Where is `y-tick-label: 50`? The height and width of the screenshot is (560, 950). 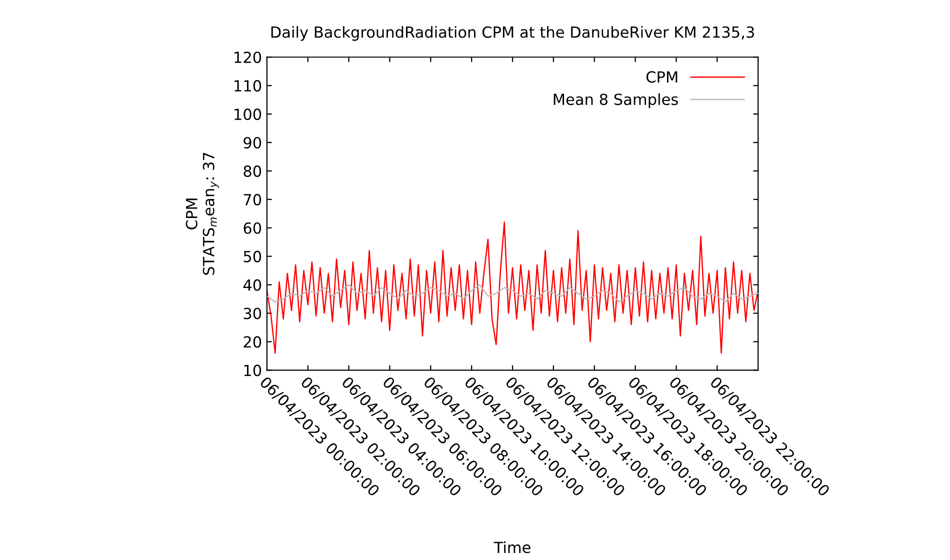 y-tick-label: 50 is located at coordinates (253, 256).